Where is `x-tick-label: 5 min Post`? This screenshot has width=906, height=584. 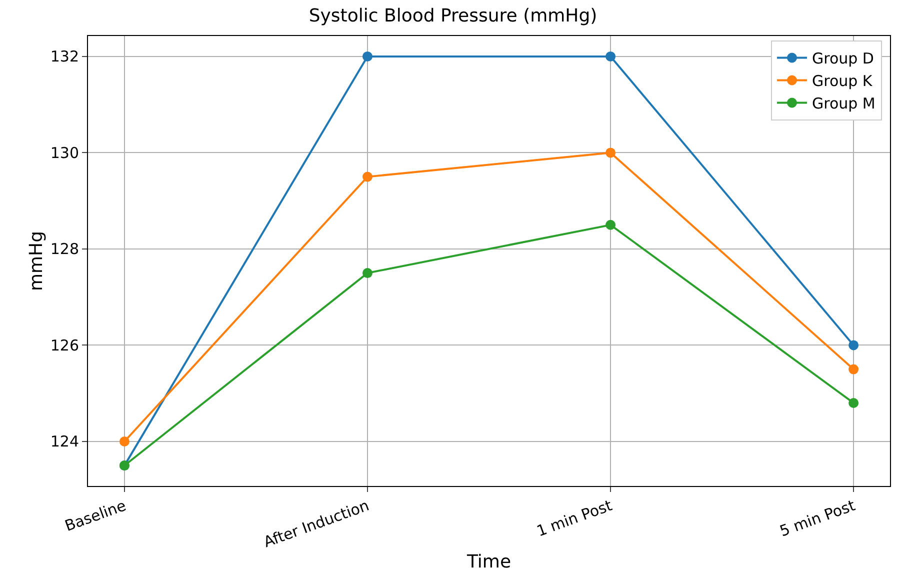
x-tick-label: 5 min Post is located at coordinates (817, 518).